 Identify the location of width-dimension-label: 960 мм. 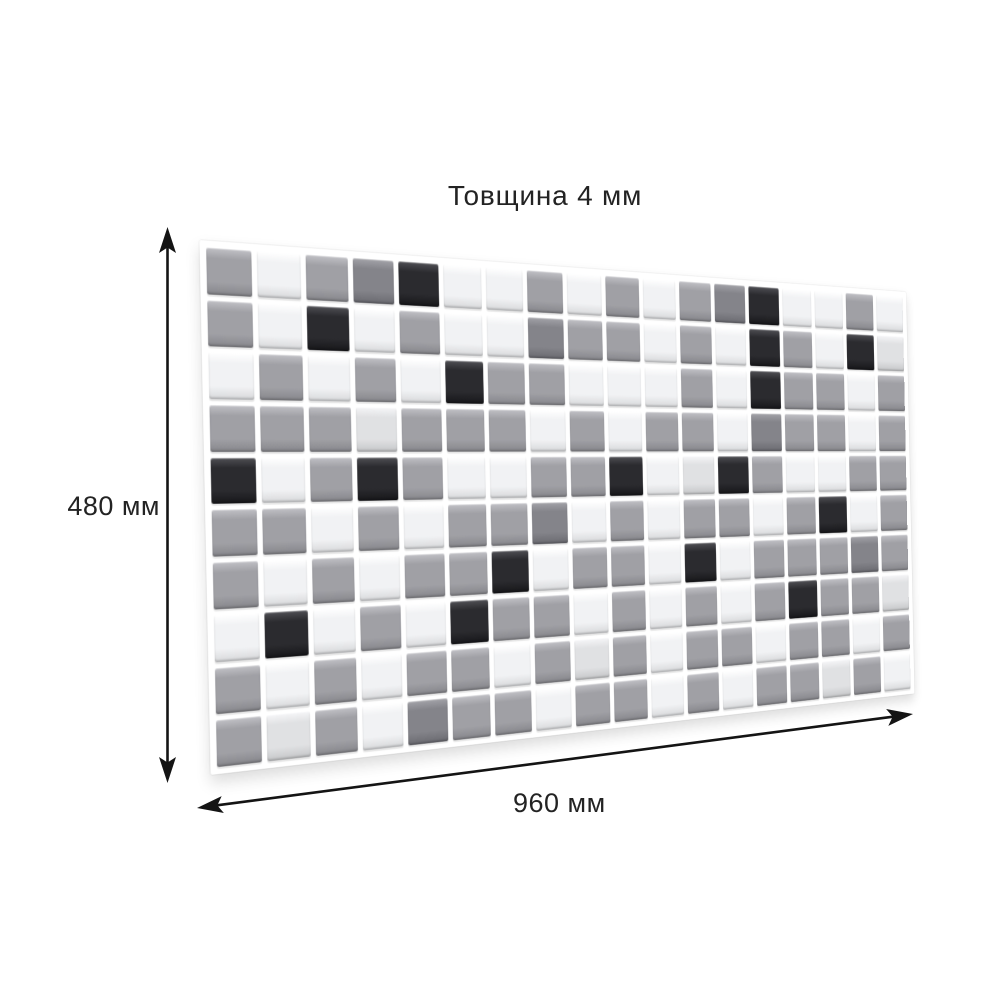
(559, 803).